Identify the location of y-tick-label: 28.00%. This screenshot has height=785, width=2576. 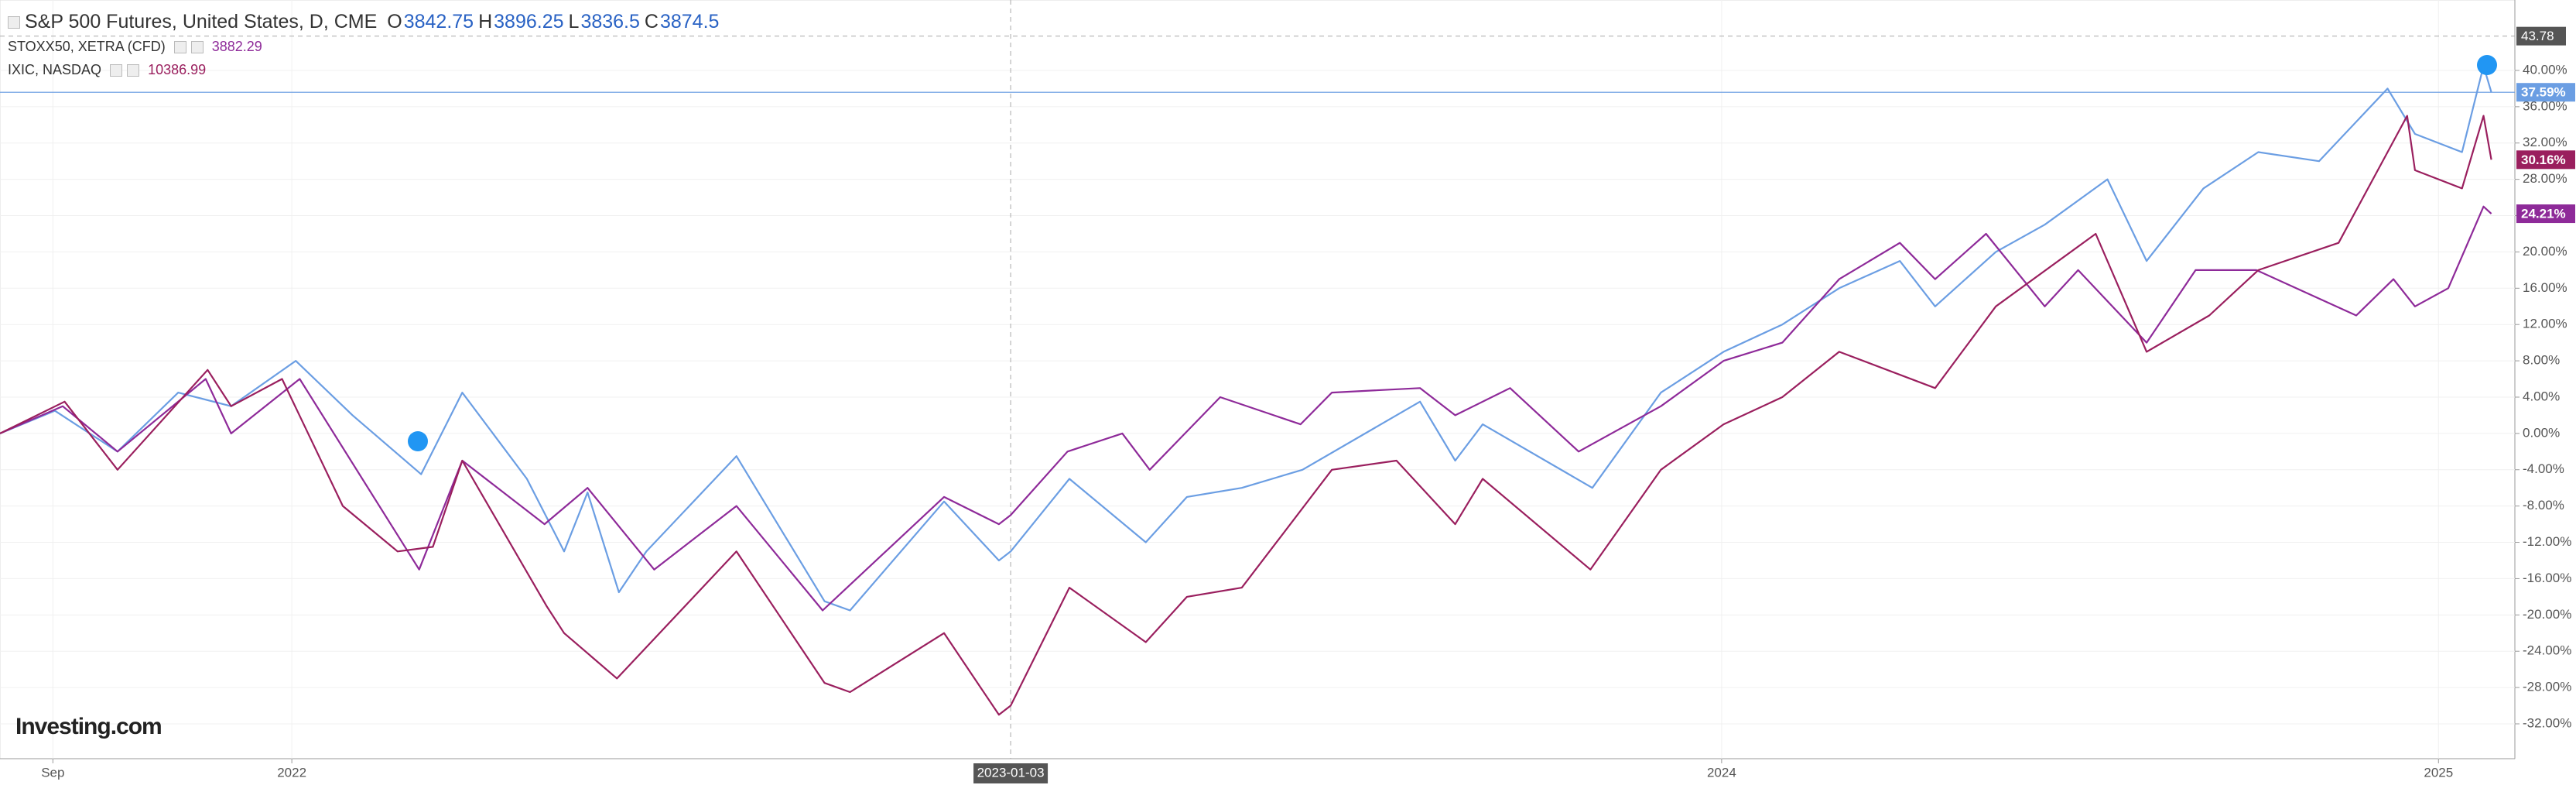
(2545, 178).